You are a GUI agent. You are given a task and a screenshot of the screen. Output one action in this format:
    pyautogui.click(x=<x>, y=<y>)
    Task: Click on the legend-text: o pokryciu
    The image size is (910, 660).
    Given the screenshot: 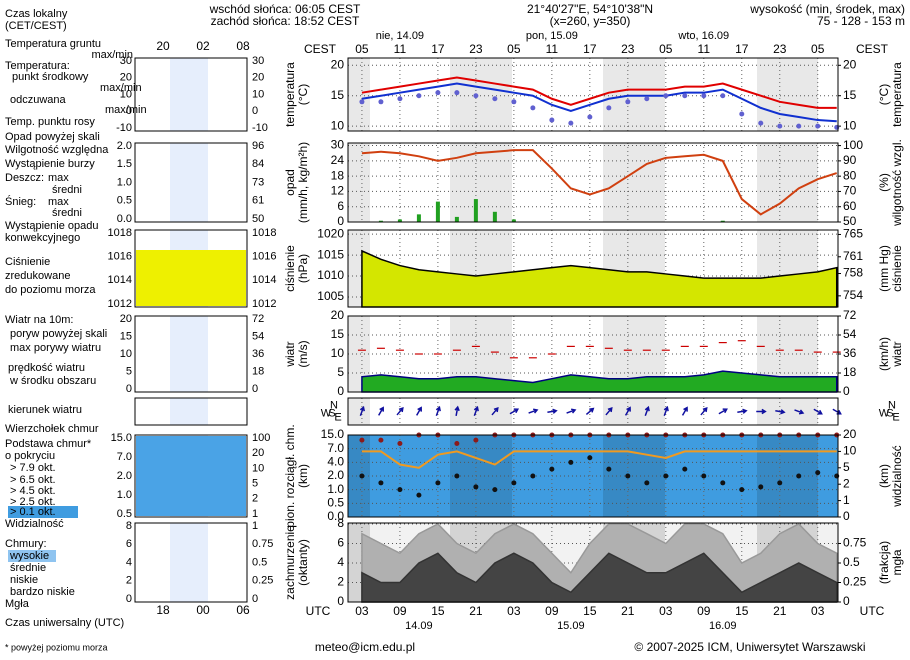 What is the action you would take?
    pyautogui.click(x=30, y=456)
    